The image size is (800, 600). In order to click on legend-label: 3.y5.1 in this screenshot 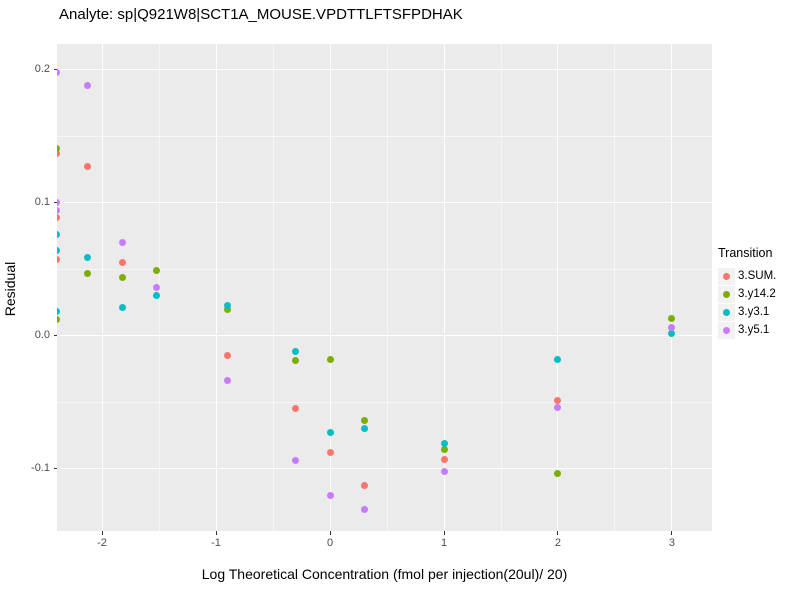, I will do `click(754, 330)`.